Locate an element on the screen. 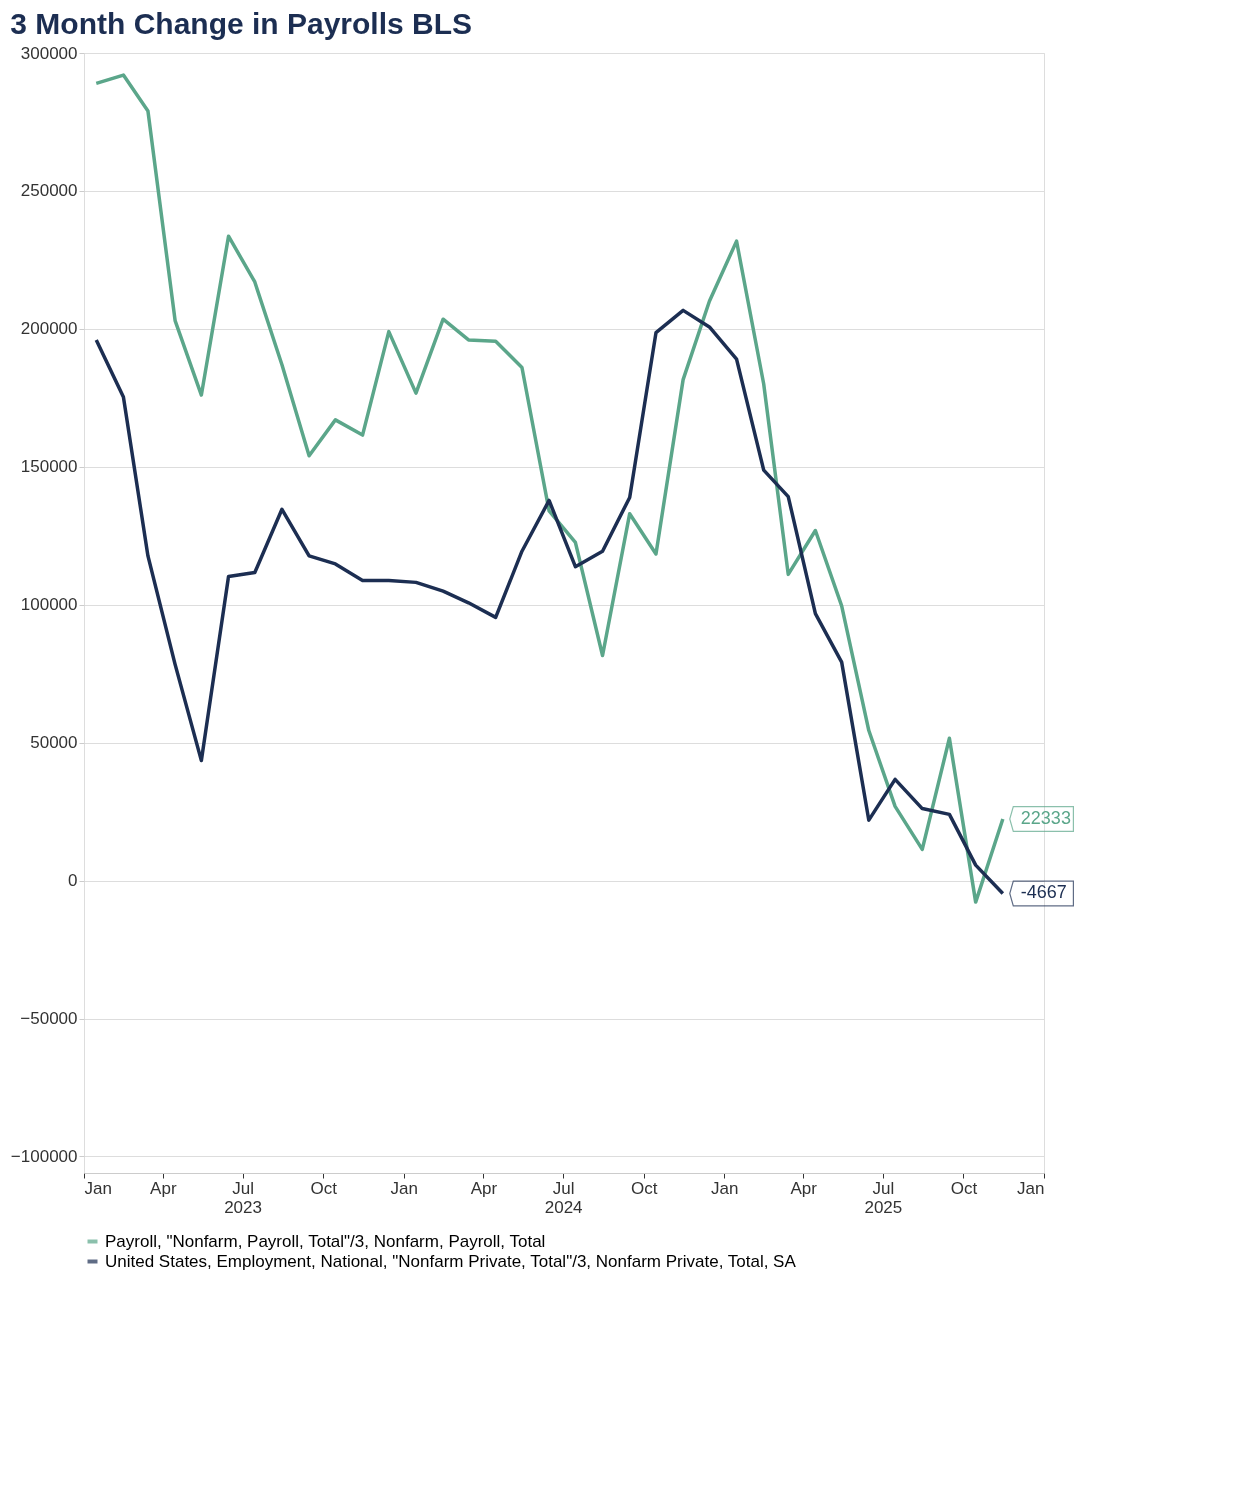 This screenshot has height=1494, width=1251. y-tick-label: 250000 is located at coordinates (49, 191).